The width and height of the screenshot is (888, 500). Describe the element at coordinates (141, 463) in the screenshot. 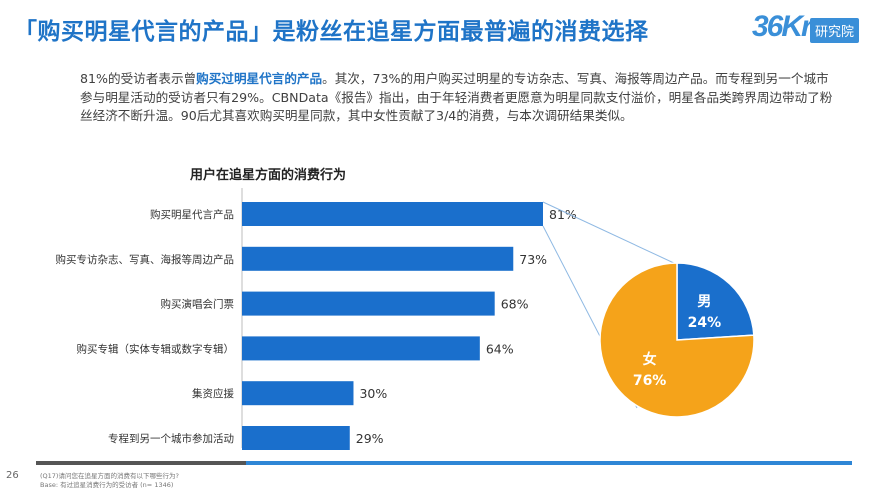

I see `divider-dark-segment` at that location.